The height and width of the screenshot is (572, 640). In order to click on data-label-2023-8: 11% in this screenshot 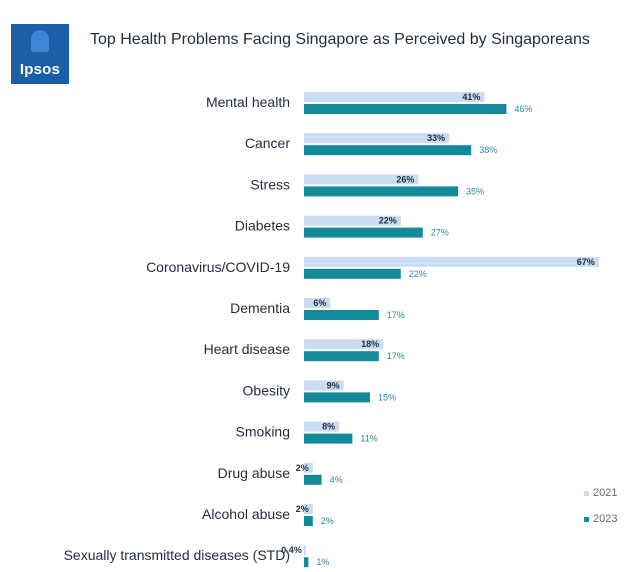, I will do `click(368, 439)`.